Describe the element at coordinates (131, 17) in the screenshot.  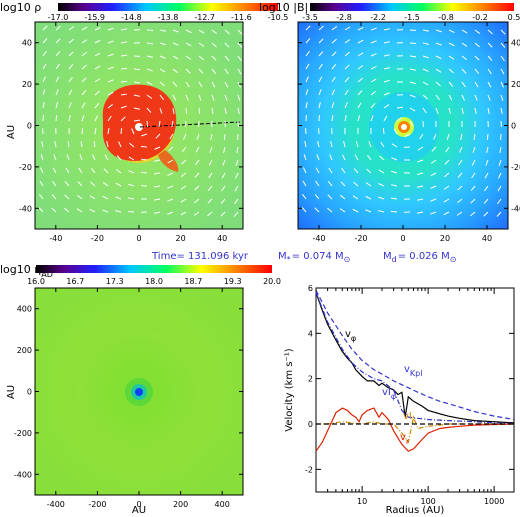
I see `colorbar-tick-label: -14.8` at that location.